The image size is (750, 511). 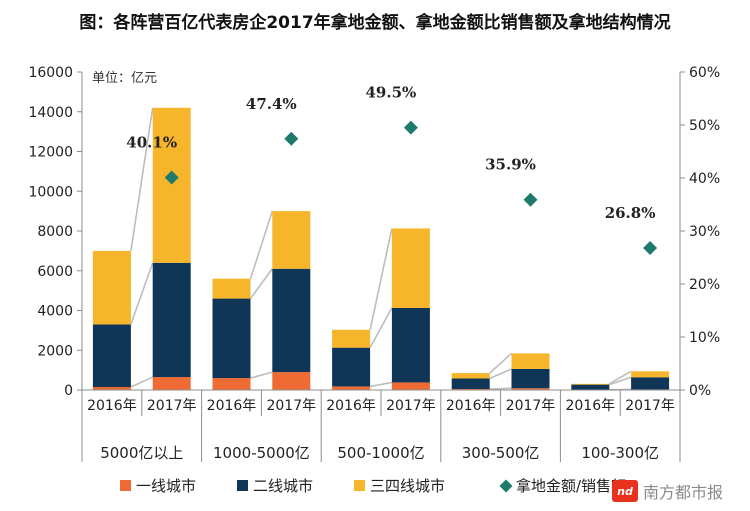 What do you see at coordinates (124, 78) in the screenshot?
I see `unit-label: 单位：亿元` at bounding box center [124, 78].